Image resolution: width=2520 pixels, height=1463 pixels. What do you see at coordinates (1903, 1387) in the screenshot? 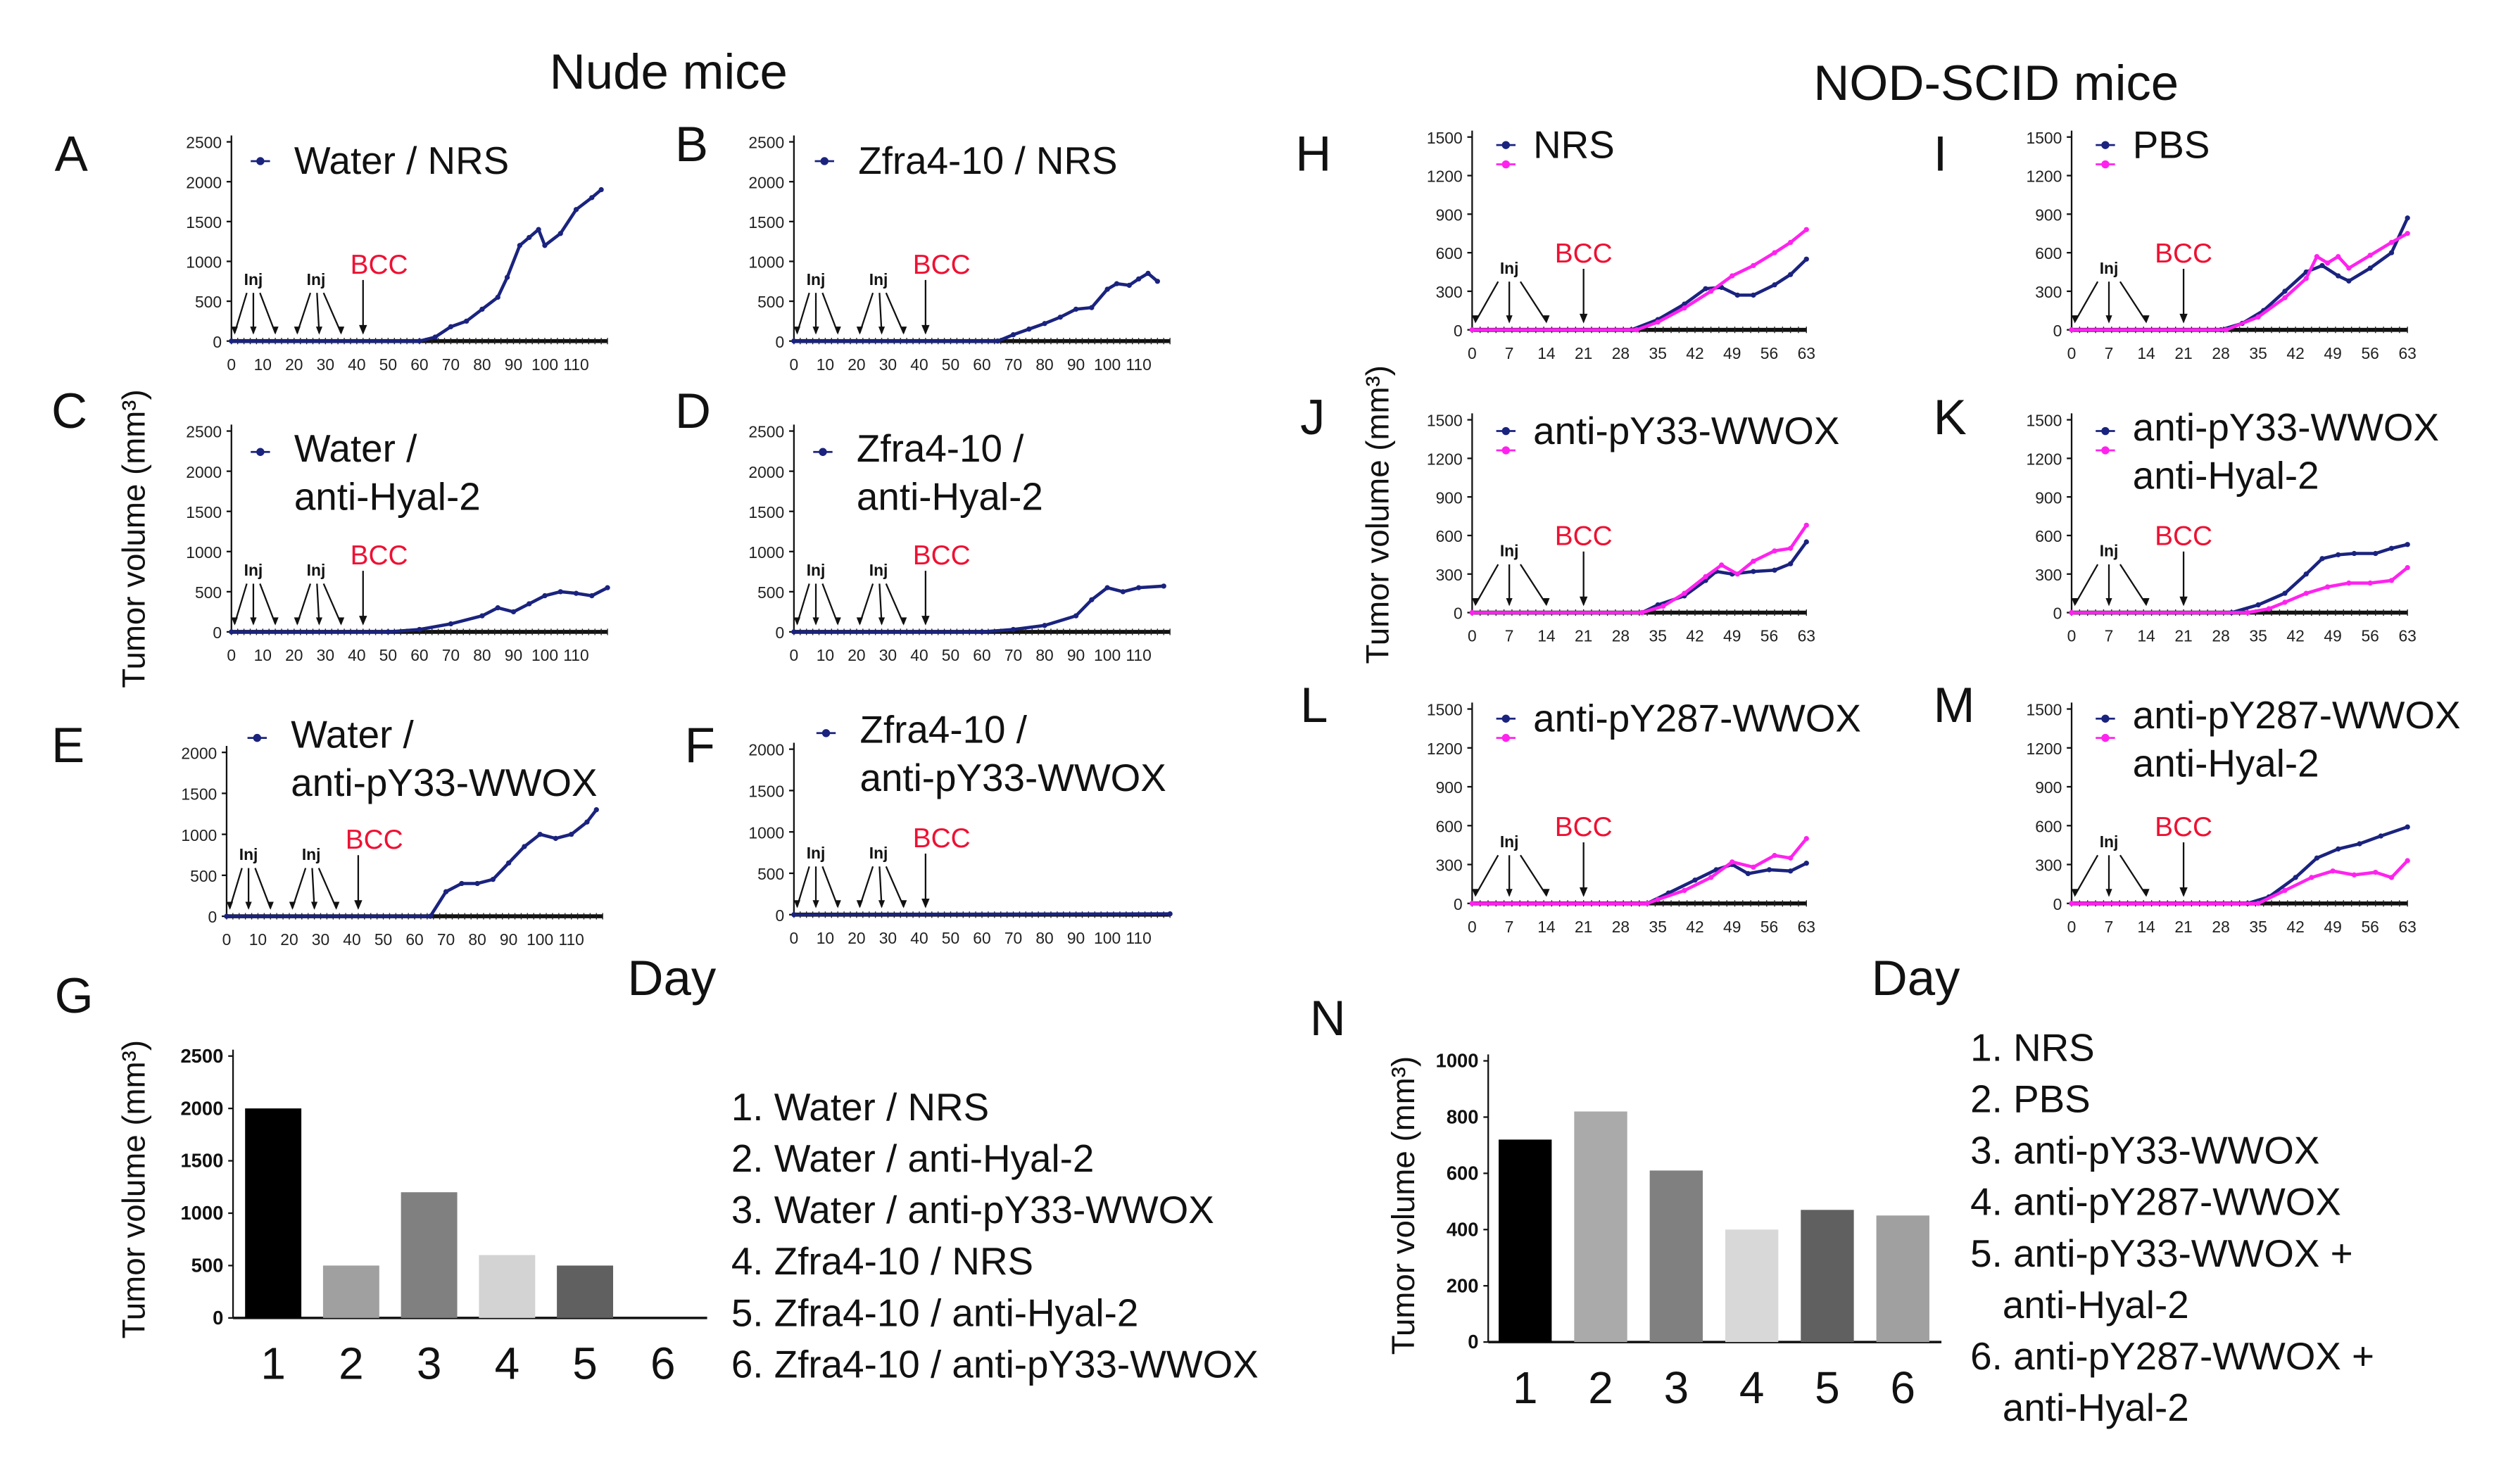
I see `x-category-label: 6` at bounding box center [1903, 1387].